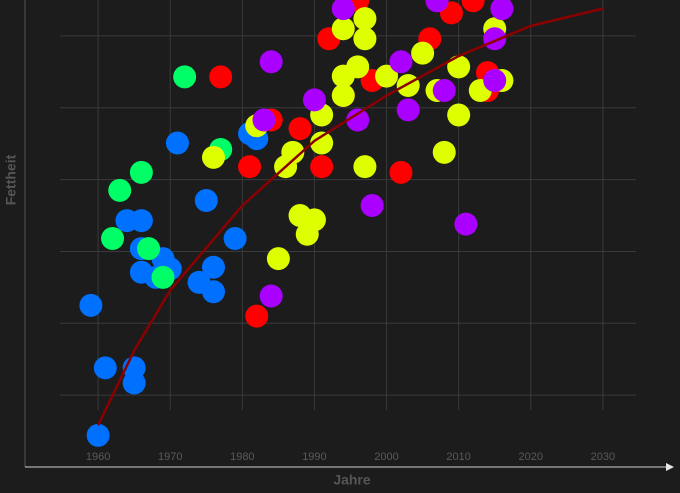 The width and height of the screenshot is (680, 493). Describe the element at coordinates (531, 457) in the screenshot. I see `x-tick-label: 2020` at that location.